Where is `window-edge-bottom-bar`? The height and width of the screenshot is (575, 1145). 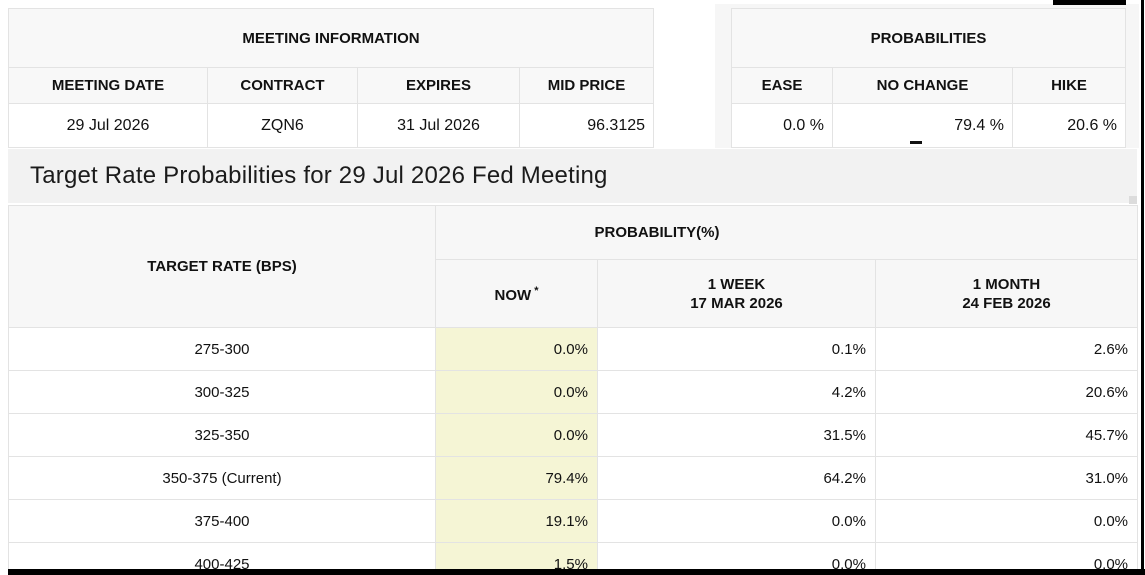
window-edge-bottom-bar is located at coordinates (576, 572).